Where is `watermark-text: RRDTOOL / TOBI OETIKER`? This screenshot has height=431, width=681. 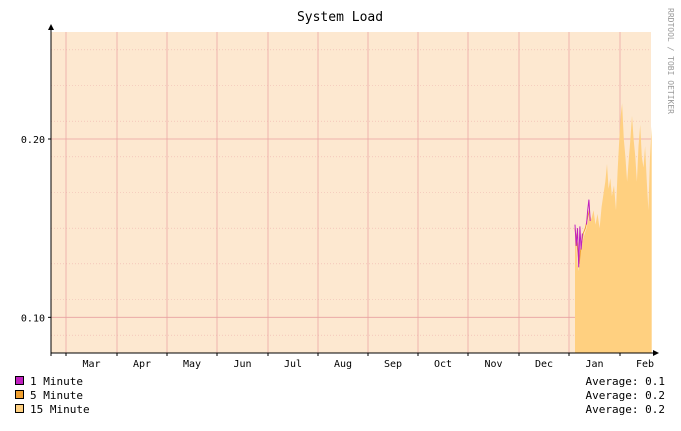 watermark-text: RRDTOOL / TOBI OETIKER is located at coordinates (670, 61).